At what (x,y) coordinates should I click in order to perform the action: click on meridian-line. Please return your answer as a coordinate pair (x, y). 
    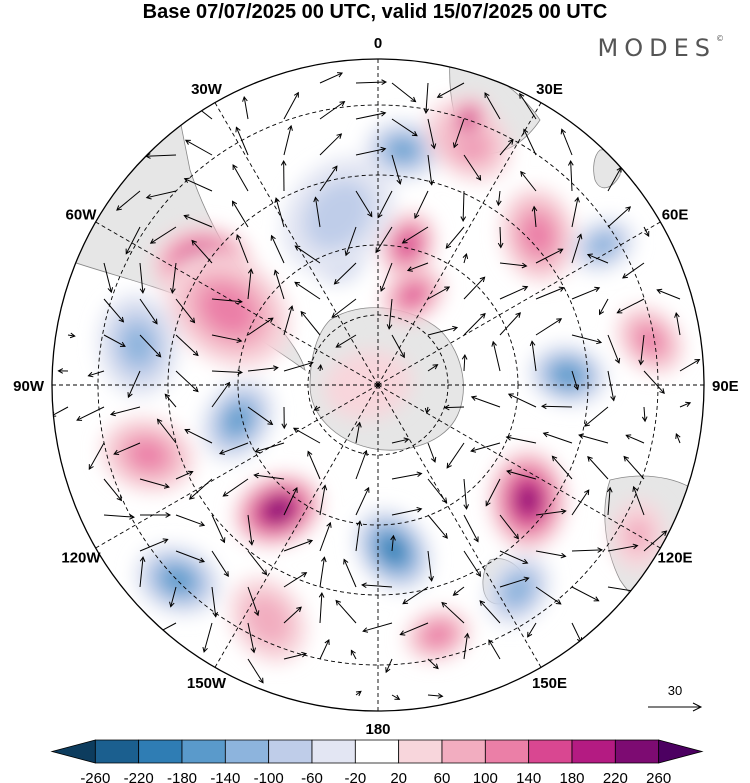
    Looking at the image, I should click on (519, 303).